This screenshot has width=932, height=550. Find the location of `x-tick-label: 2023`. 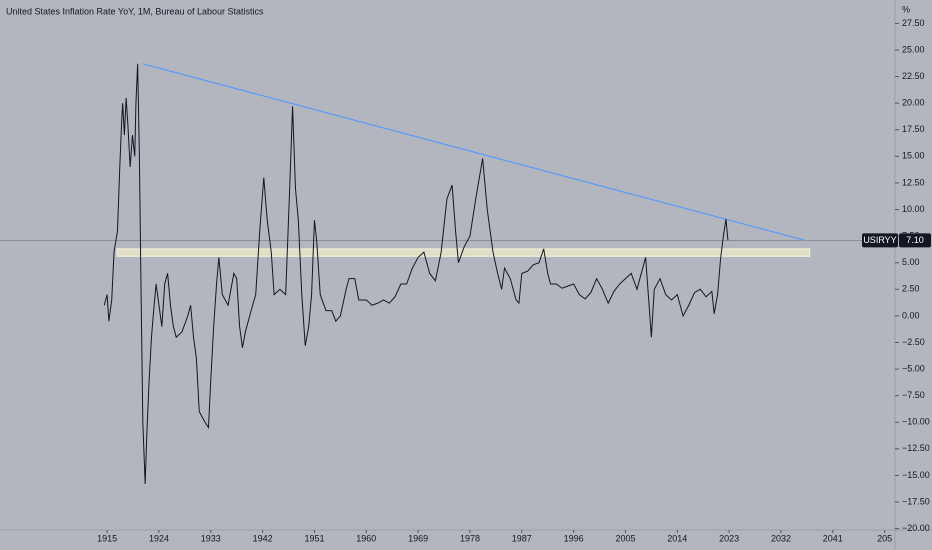

x-tick-label: 2023 is located at coordinates (729, 538).